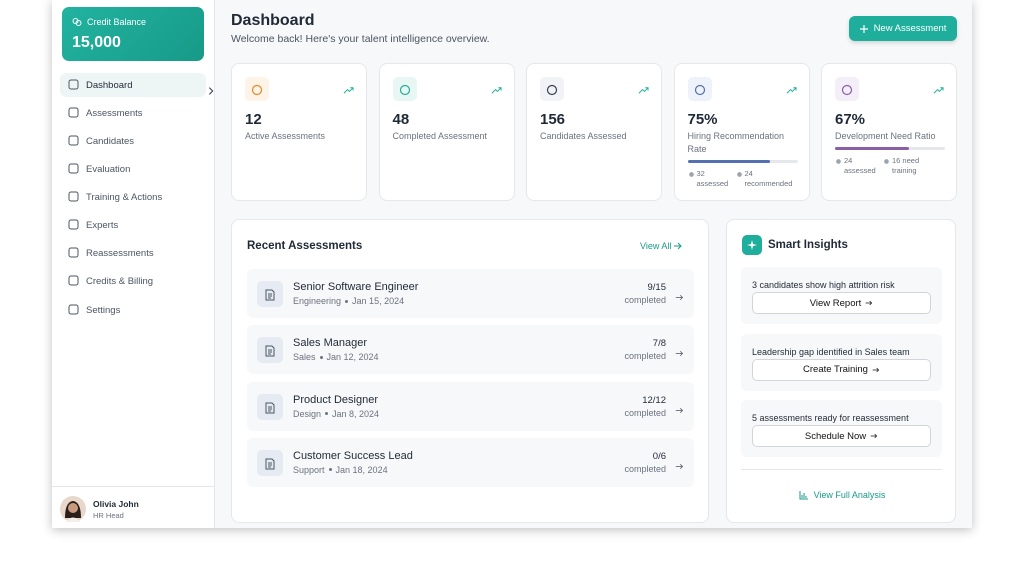 The width and height of the screenshot is (1024, 576). What do you see at coordinates (353, 455) in the screenshot?
I see `assessment-title: Customer Success Lead` at bounding box center [353, 455].